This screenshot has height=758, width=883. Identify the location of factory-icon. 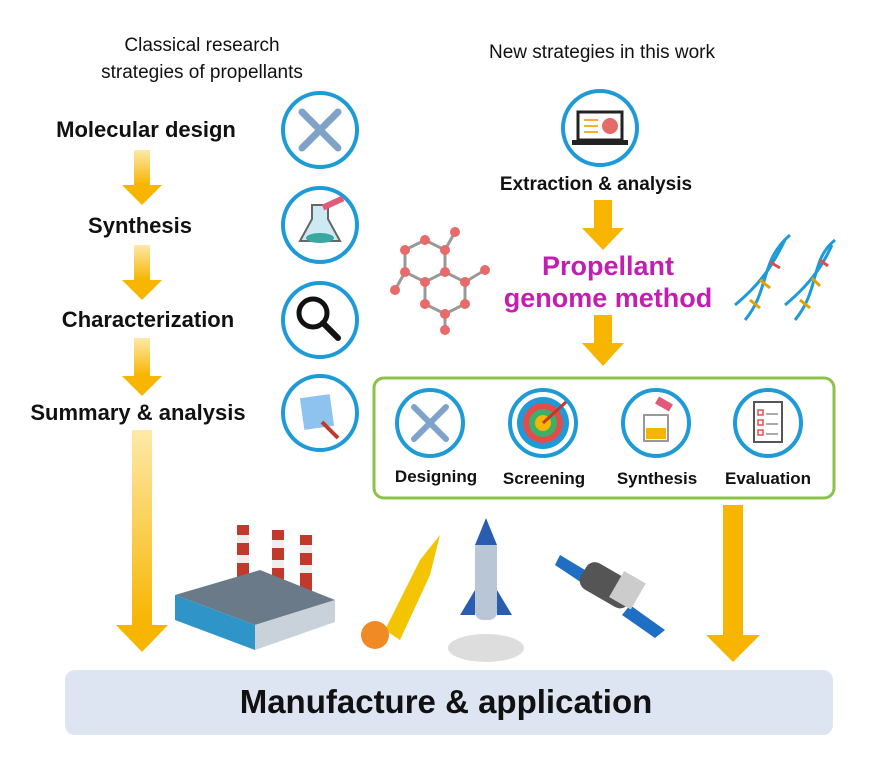
(255, 587).